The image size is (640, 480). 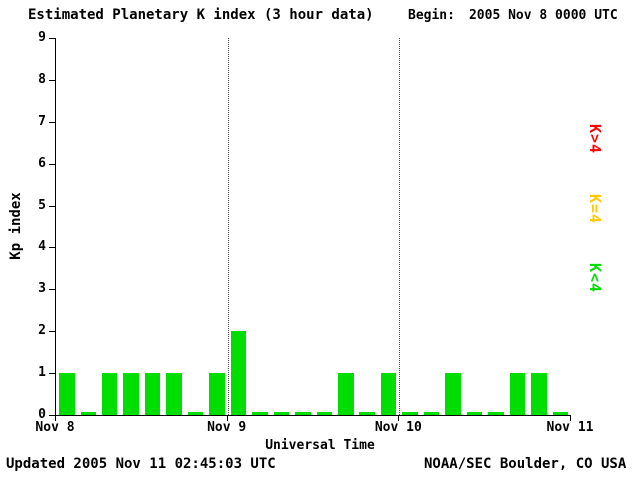 What do you see at coordinates (141, 464) in the screenshot?
I see `updated-timestamp: Updated 2005 Nov 11 02:45:03 UTC` at bounding box center [141, 464].